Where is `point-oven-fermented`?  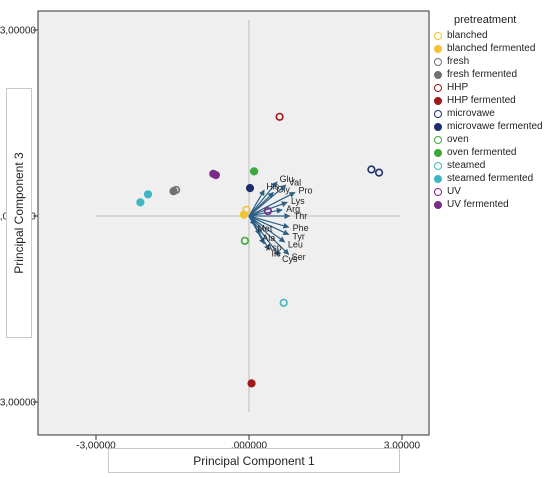
point-oven-fermented is located at coordinates (254, 171).